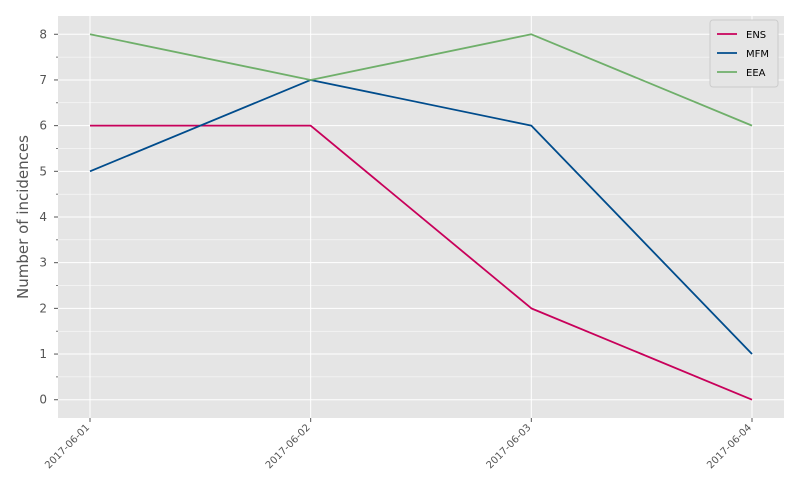  What do you see at coordinates (757, 54) in the screenshot?
I see `legend-label: MFM` at bounding box center [757, 54].